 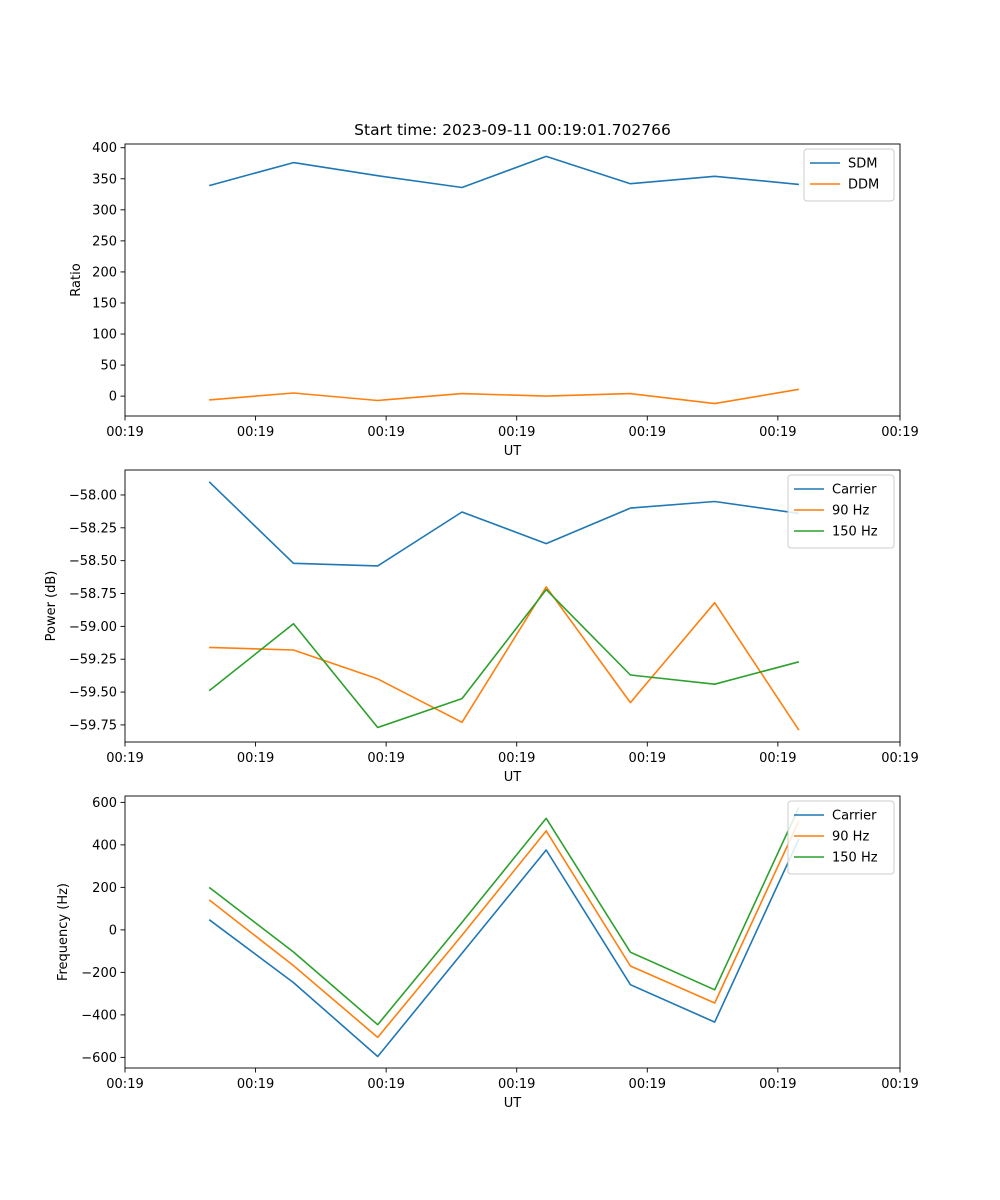 What do you see at coordinates (93, 693) in the screenshot?
I see `y-tick-label: −59.50` at bounding box center [93, 693].